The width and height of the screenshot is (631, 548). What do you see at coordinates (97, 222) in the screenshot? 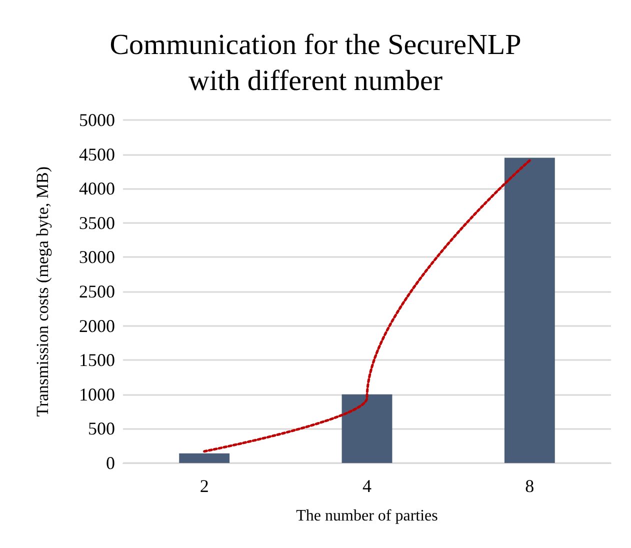
I see `y-tick-label: 3500` at bounding box center [97, 222].